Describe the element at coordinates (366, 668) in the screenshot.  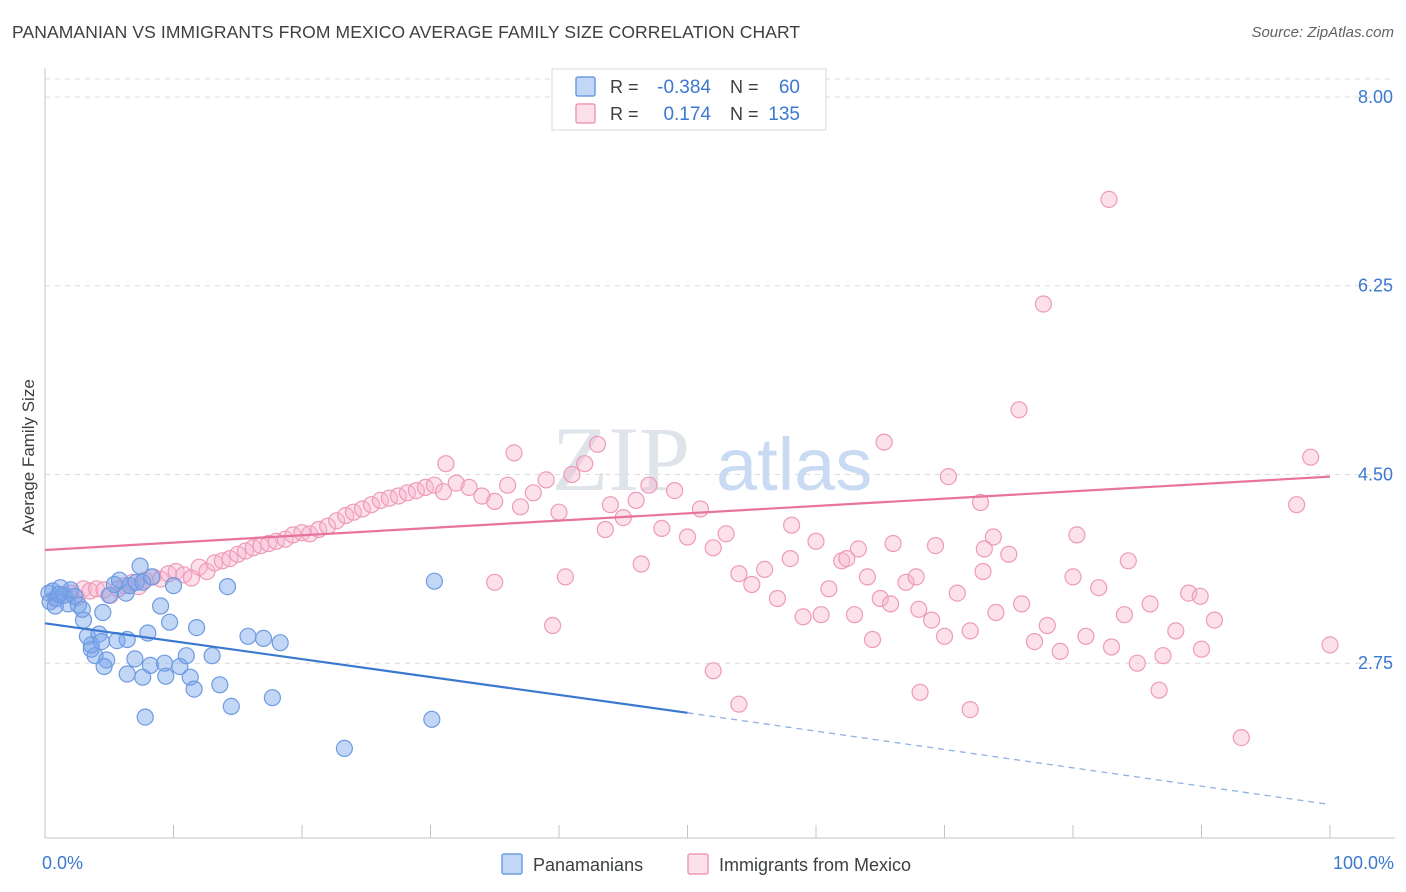
I see `trend-line-panamanians` at that location.